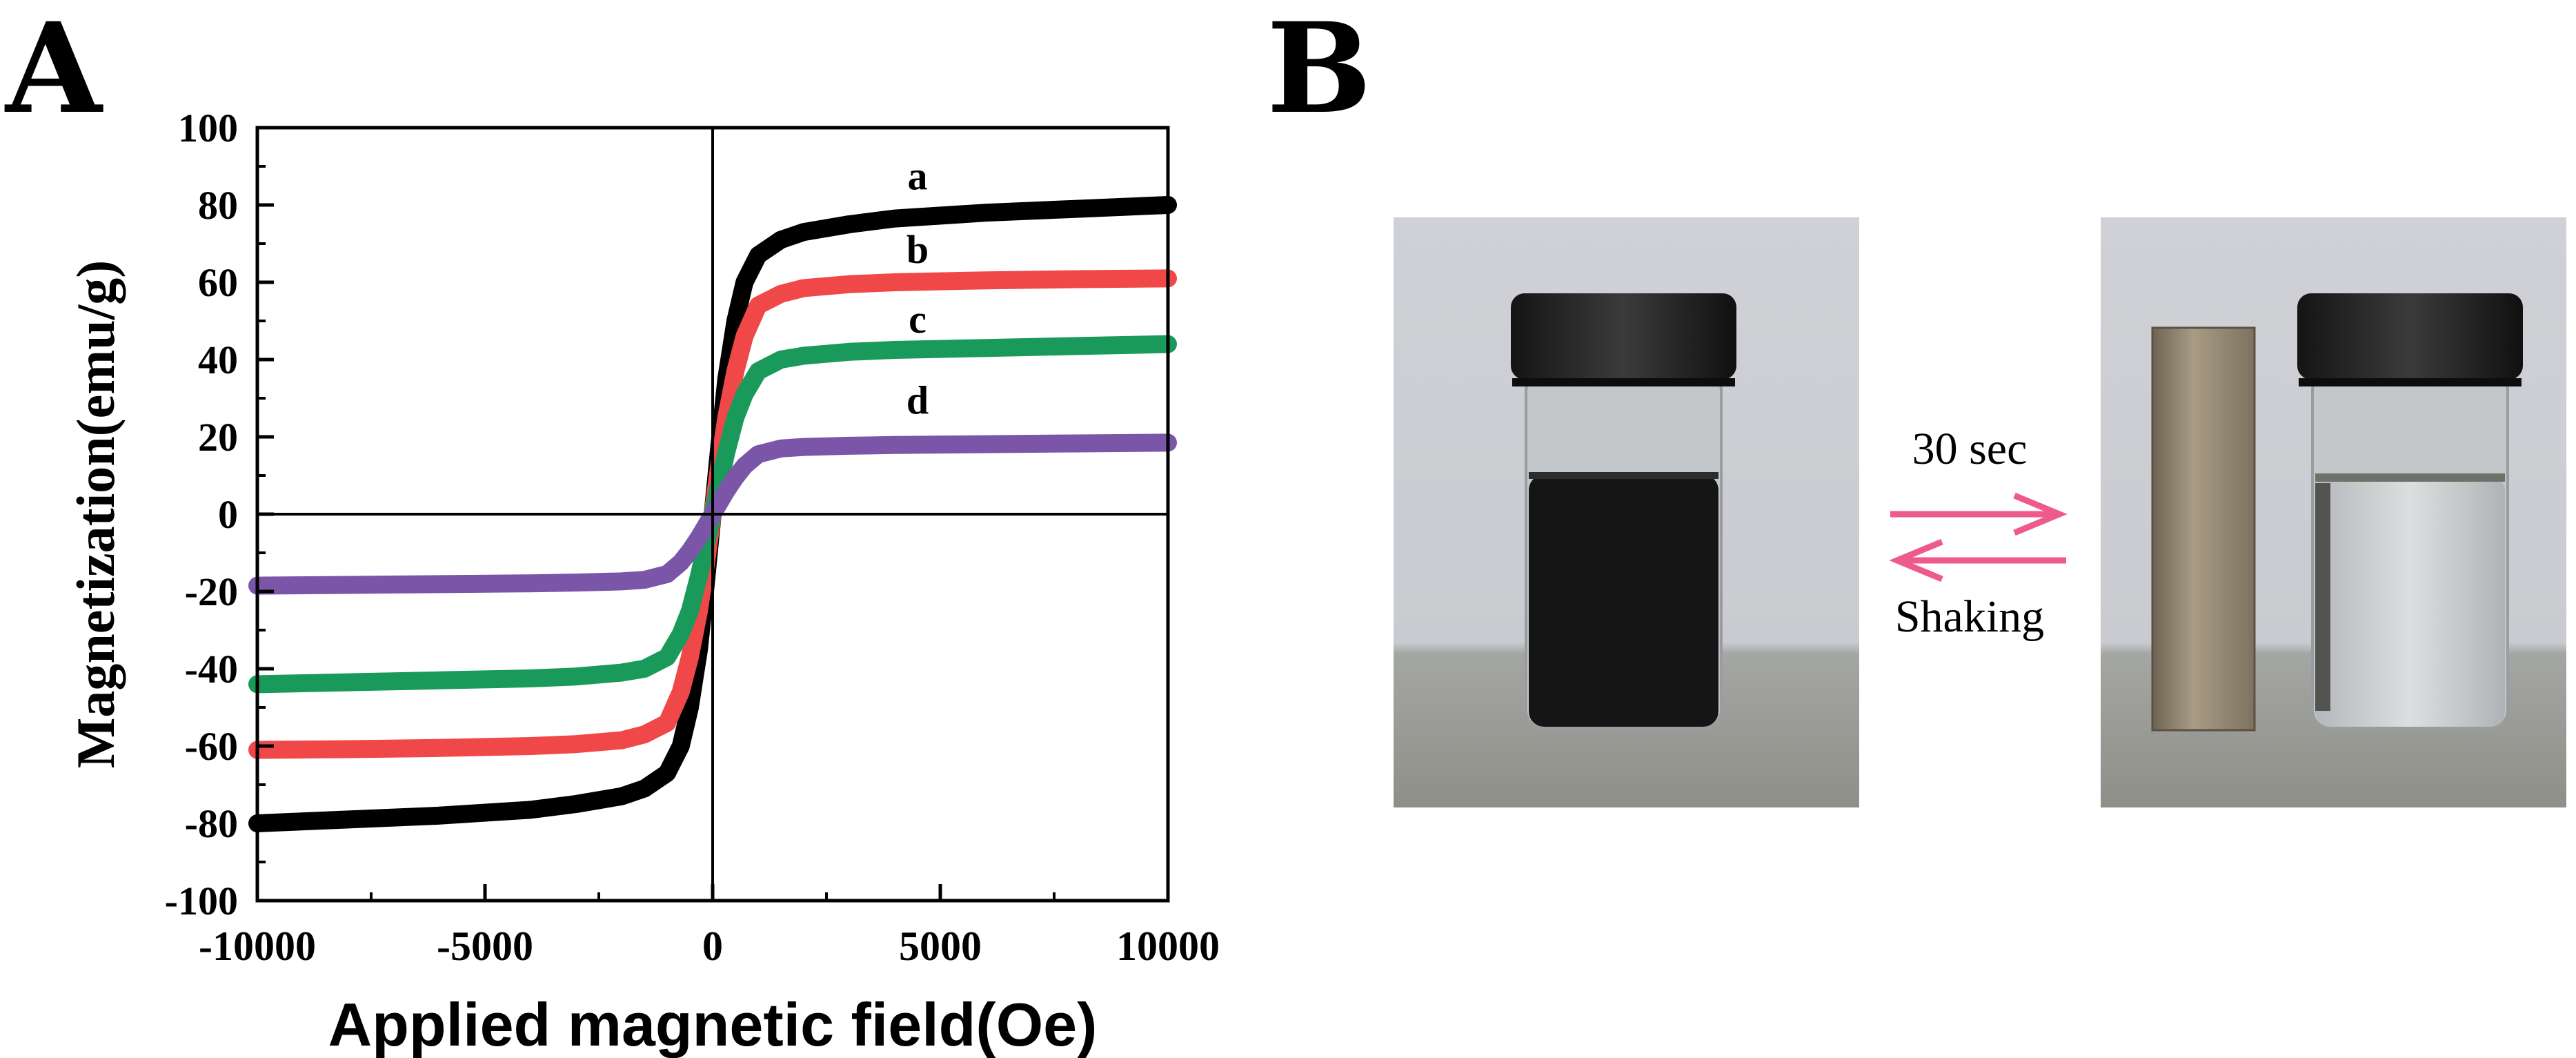  I want to click on y-tick-label: 60, so click(218, 282).